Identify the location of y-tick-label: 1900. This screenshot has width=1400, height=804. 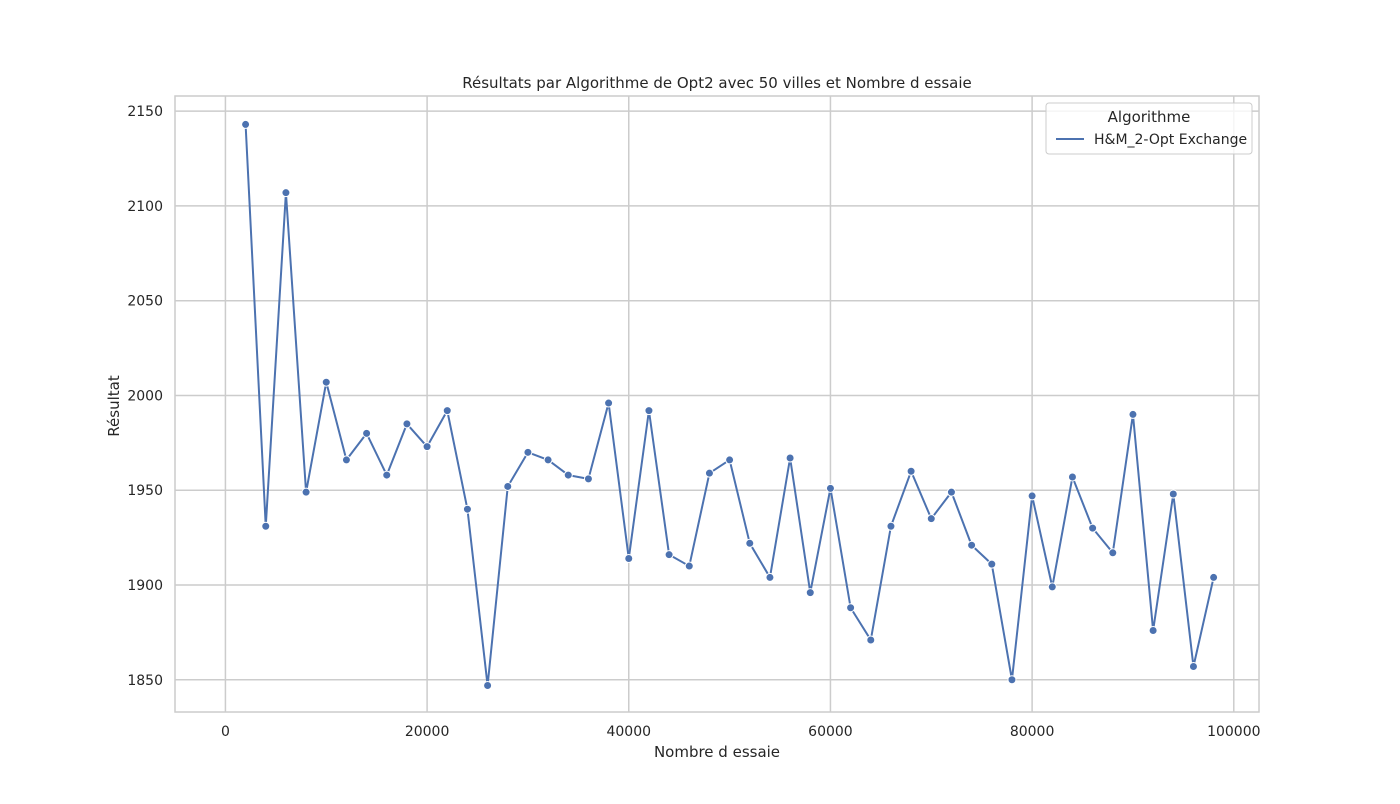
(145, 586).